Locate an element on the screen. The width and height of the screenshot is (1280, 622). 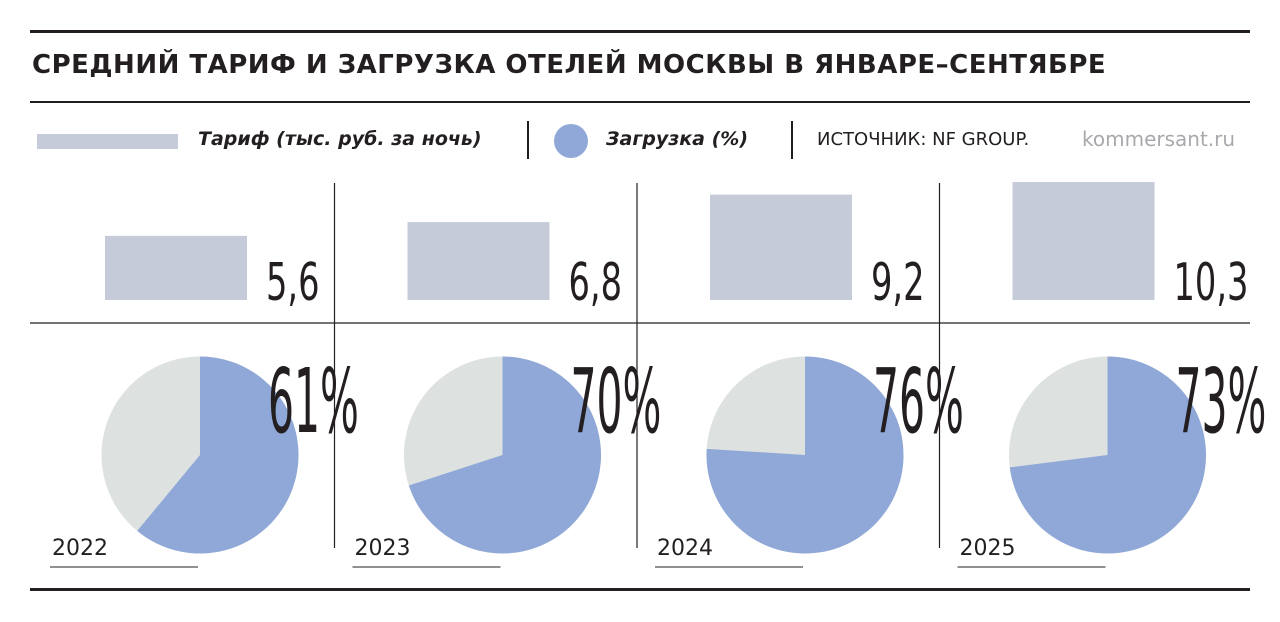
occupancy-value-2022: 61% is located at coordinates (313, 402).